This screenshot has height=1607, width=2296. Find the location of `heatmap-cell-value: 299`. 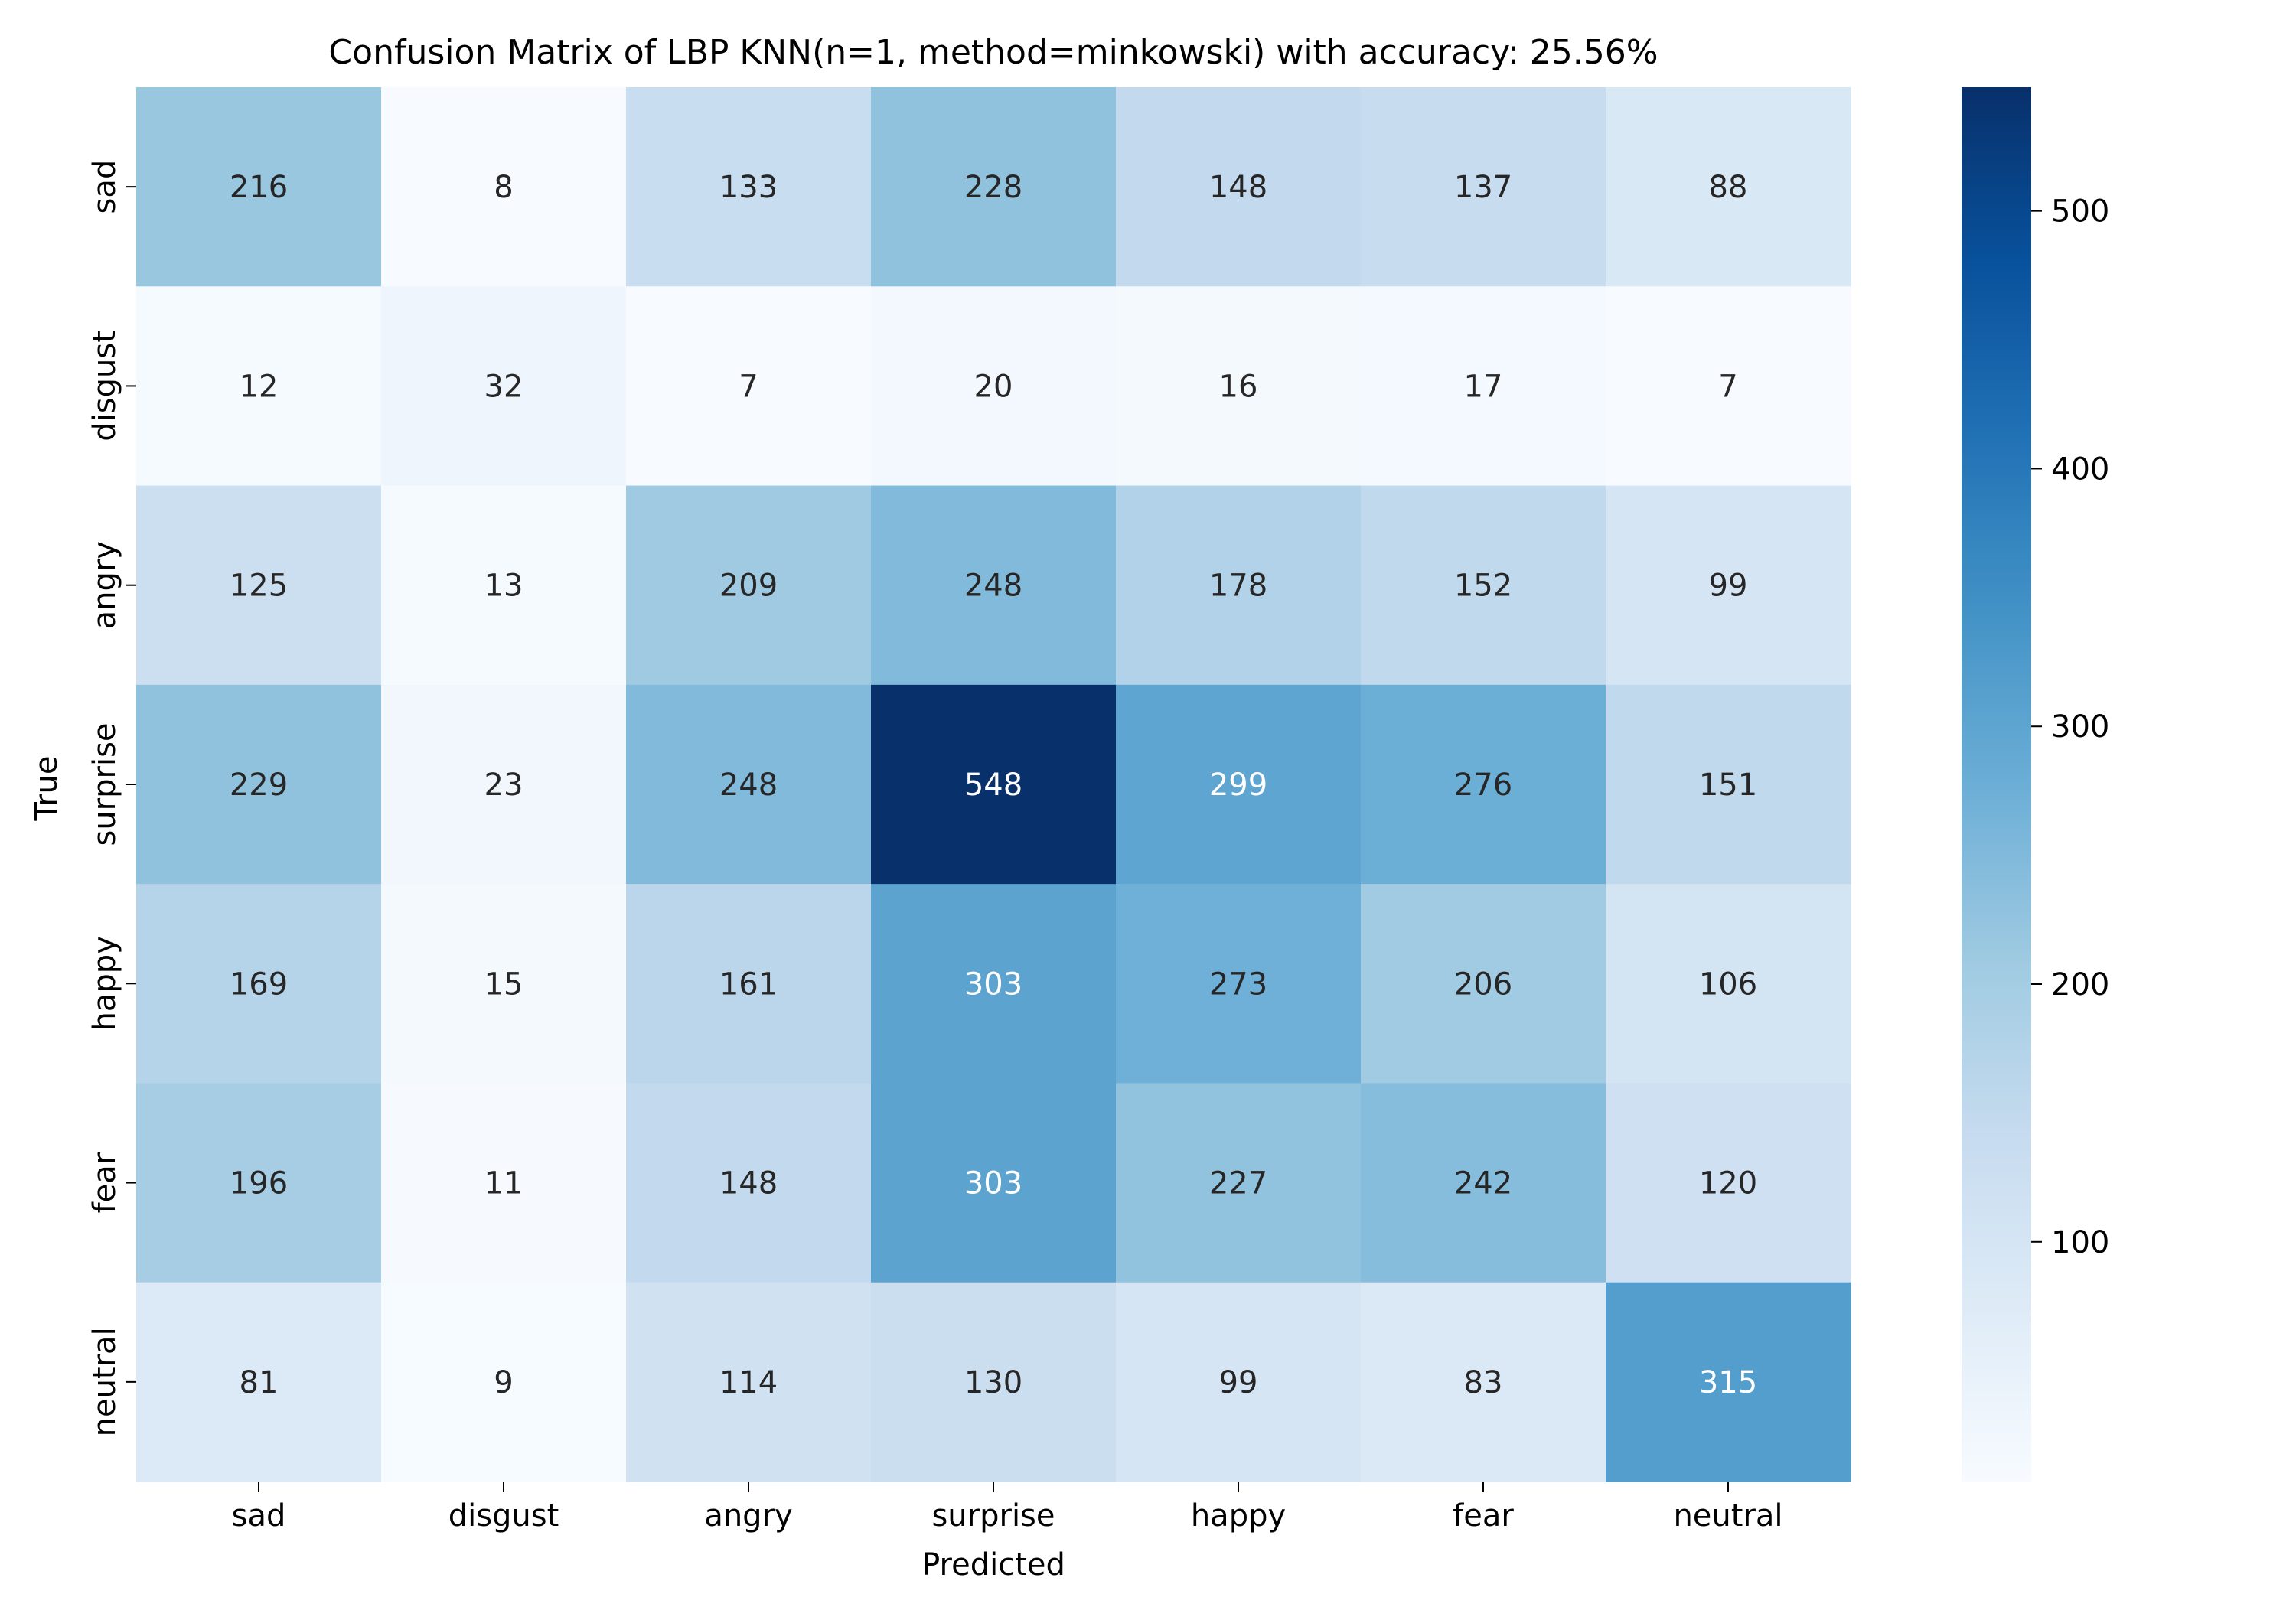

heatmap-cell-value: 299 is located at coordinates (1238, 785).